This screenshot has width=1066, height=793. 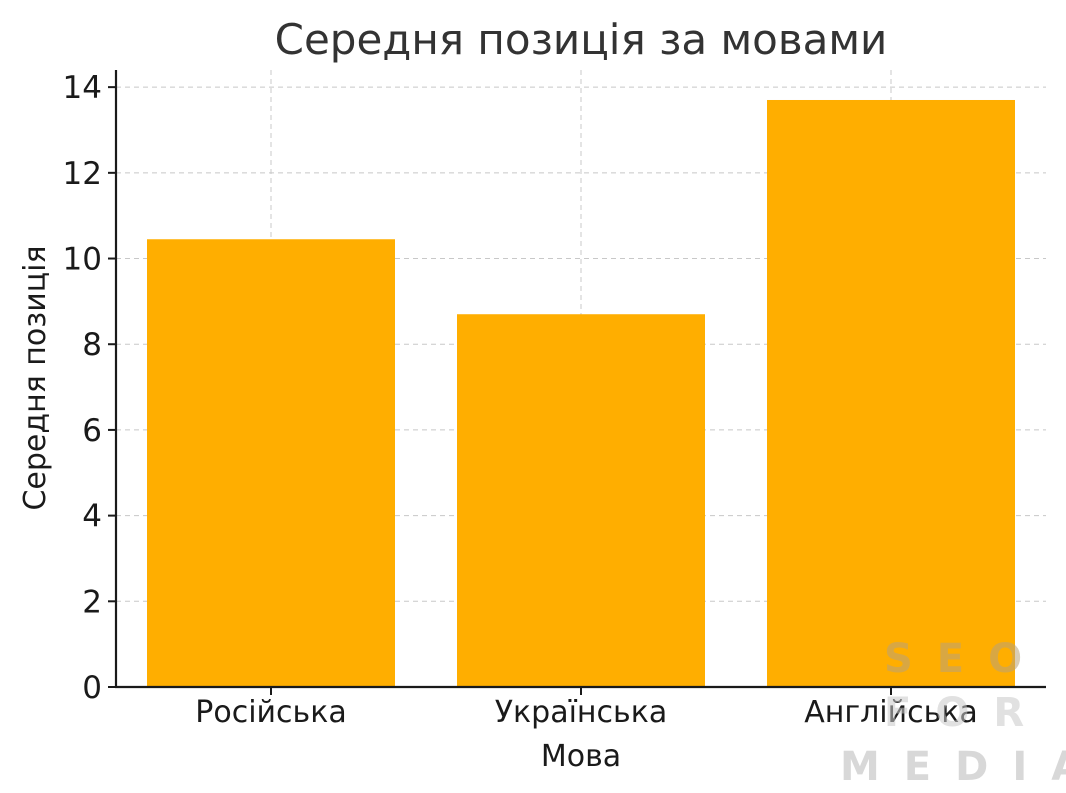 I want to click on y-tick-label: 14, so click(x=82, y=88).